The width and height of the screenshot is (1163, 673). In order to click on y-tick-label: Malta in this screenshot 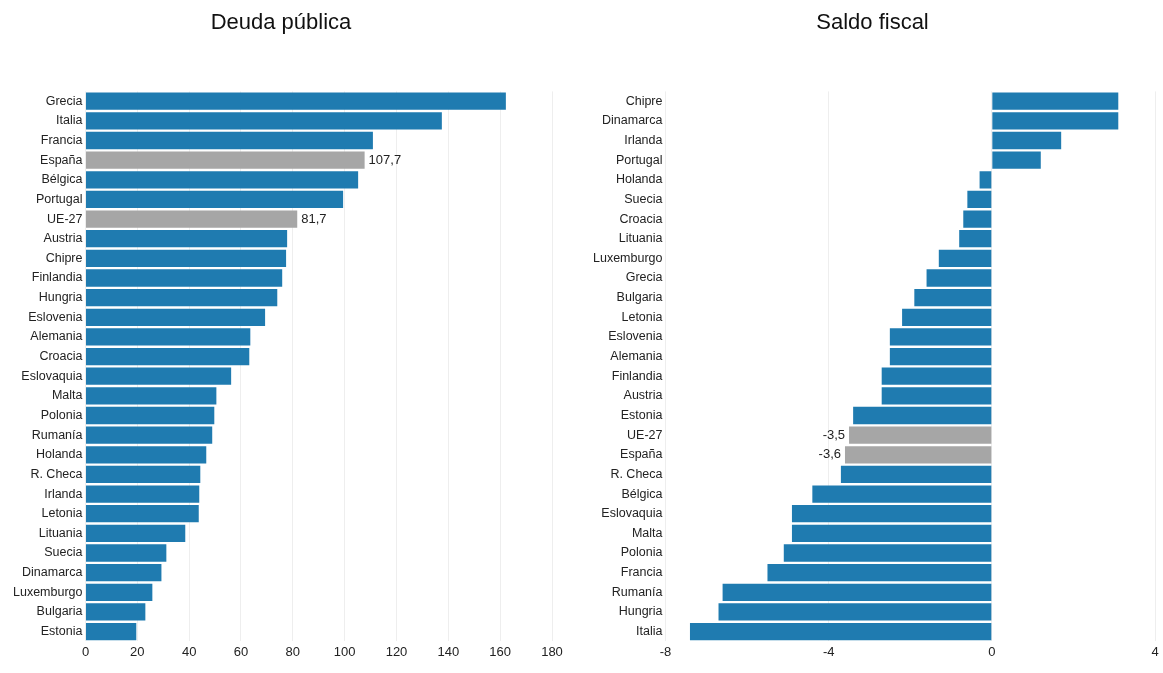, I will do `click(67, 395)`.